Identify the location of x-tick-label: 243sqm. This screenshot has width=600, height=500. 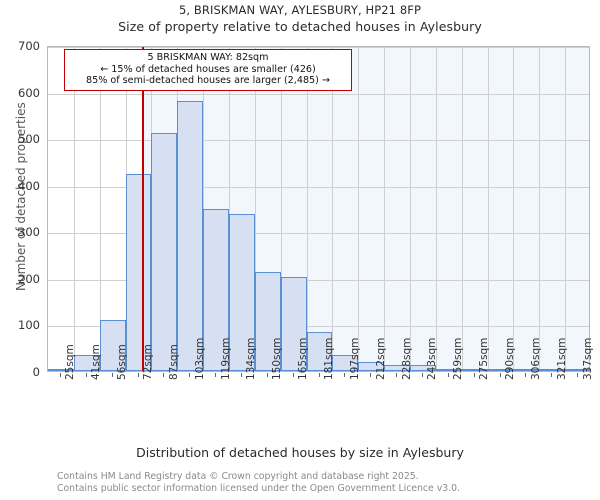
(432, 358).